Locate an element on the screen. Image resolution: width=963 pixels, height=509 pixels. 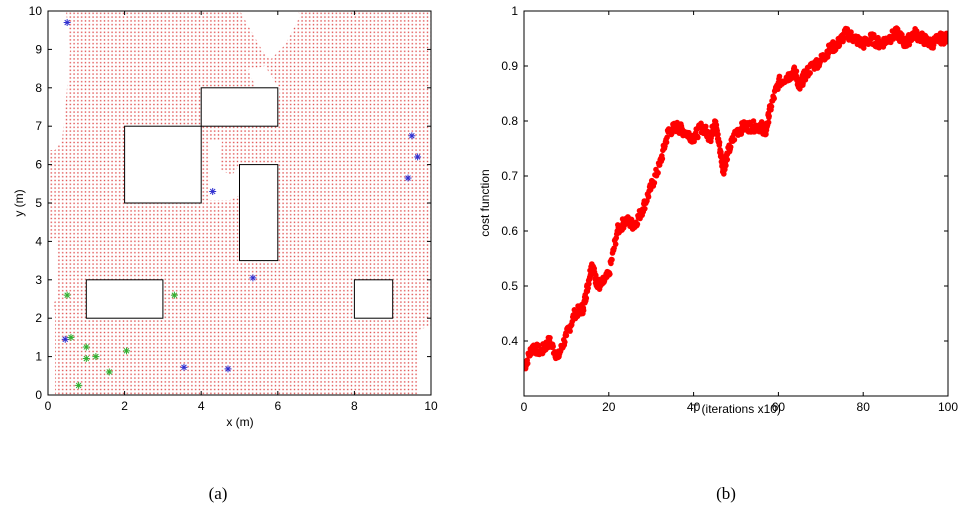
y-tick-label: 9 is located at coordinates (38, 49).